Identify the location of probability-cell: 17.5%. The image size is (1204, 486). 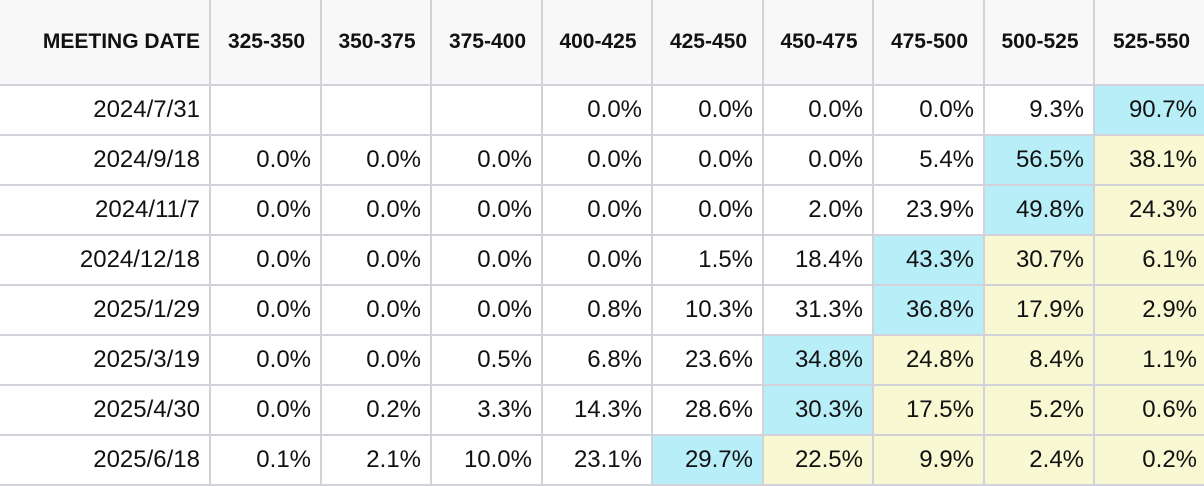
(928, 410).